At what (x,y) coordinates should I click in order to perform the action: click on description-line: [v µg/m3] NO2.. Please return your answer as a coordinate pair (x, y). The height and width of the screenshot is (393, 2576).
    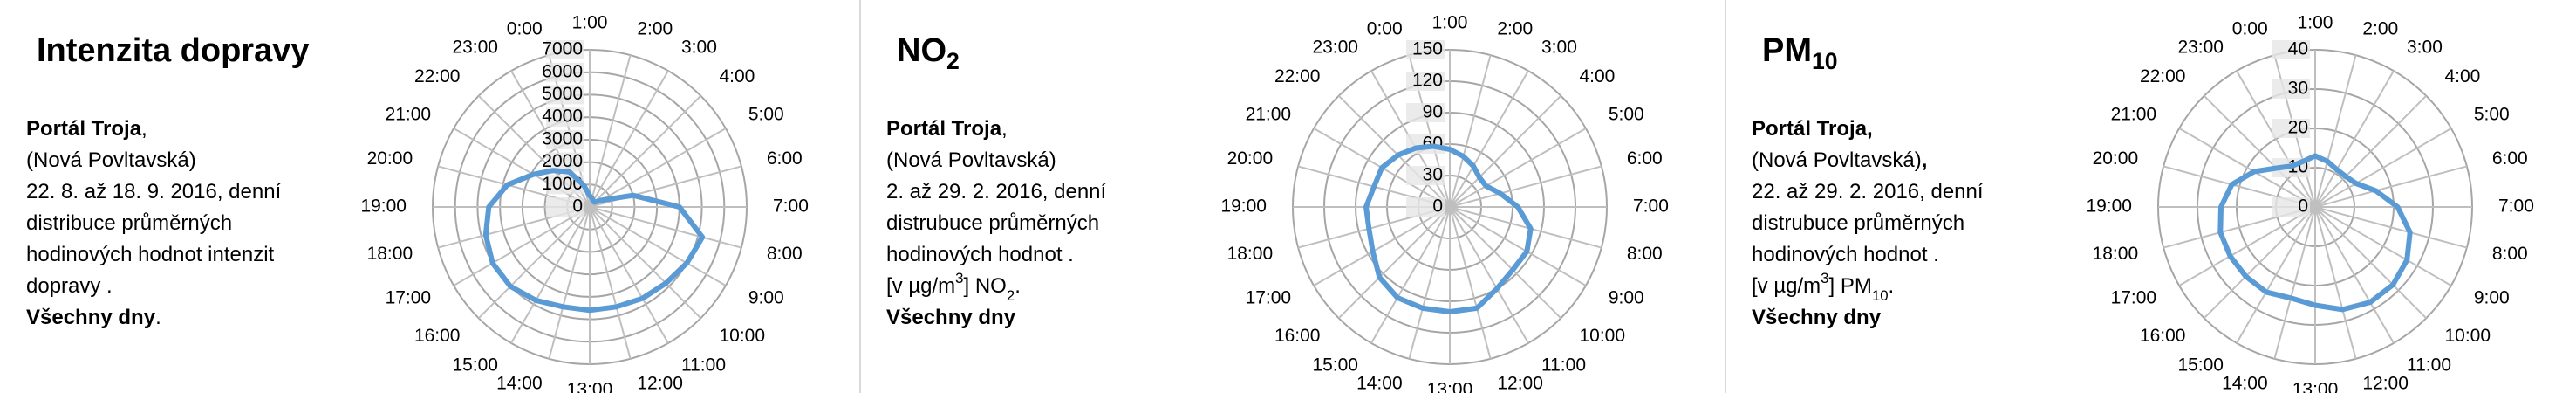
    Looking at the image, I should click on (953, 287).